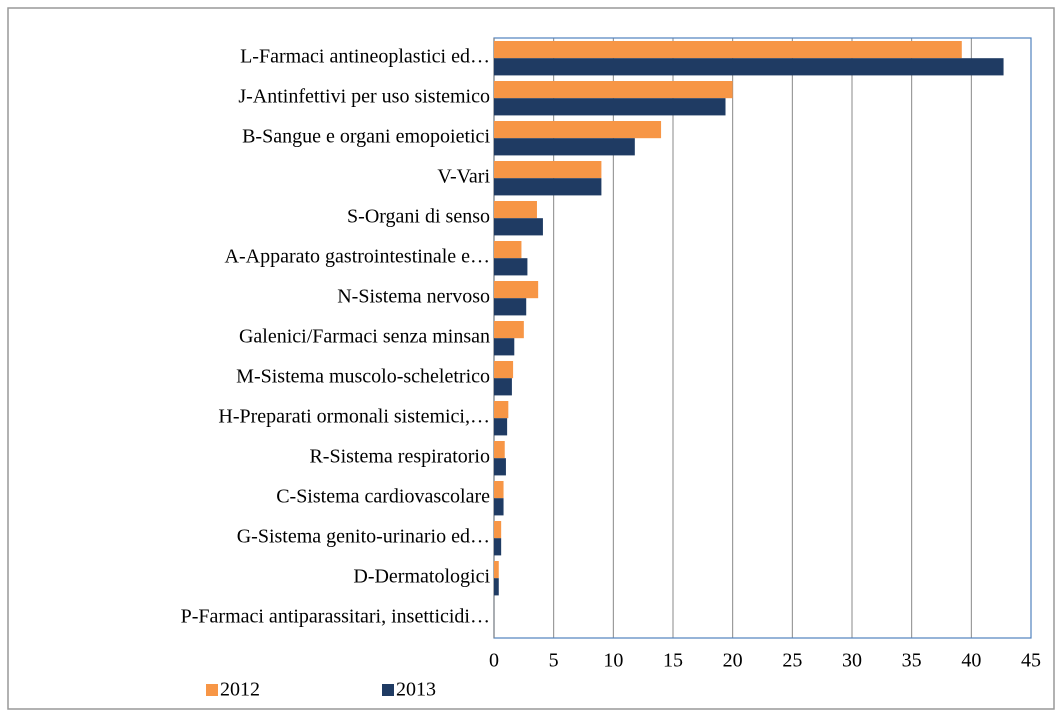  Describe the element at coordinates (673, 661) in the screenshot. I see `x-tick-label: 15` at that location.